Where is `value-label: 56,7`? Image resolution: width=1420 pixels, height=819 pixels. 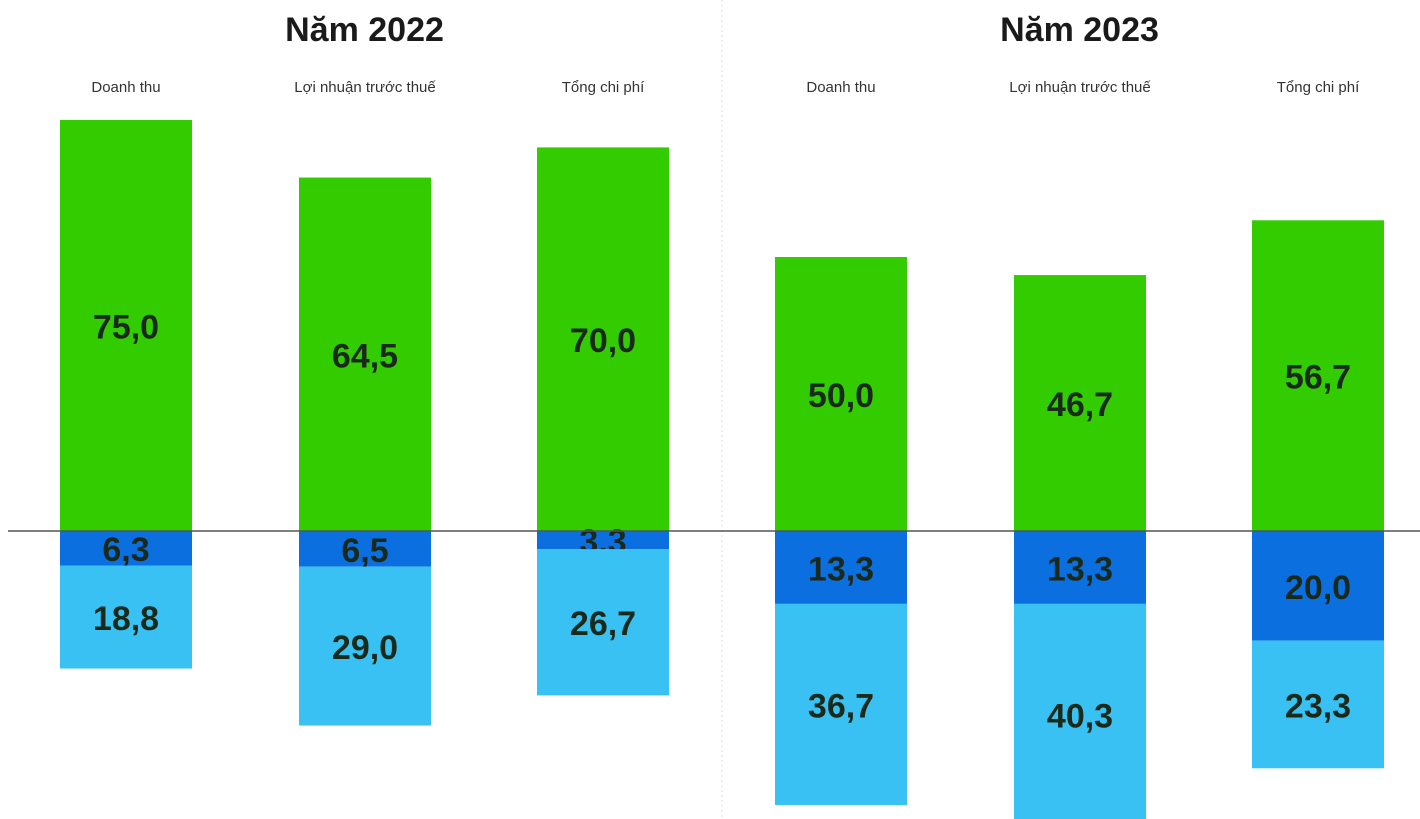
value-label: 56,7 is located at coordinates (1318, 378).